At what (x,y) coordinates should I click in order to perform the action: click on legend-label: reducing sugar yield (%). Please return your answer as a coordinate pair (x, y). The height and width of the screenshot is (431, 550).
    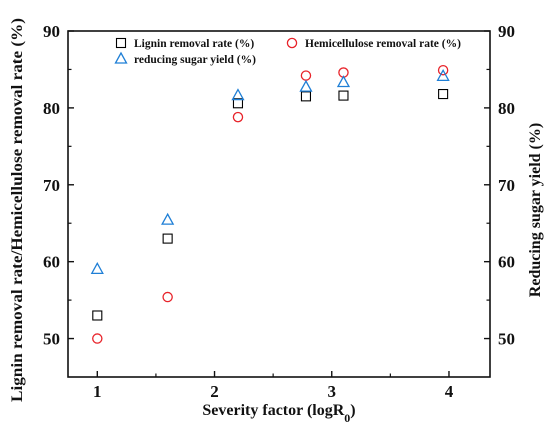
    Looking at the image, I should click on (195, 60).